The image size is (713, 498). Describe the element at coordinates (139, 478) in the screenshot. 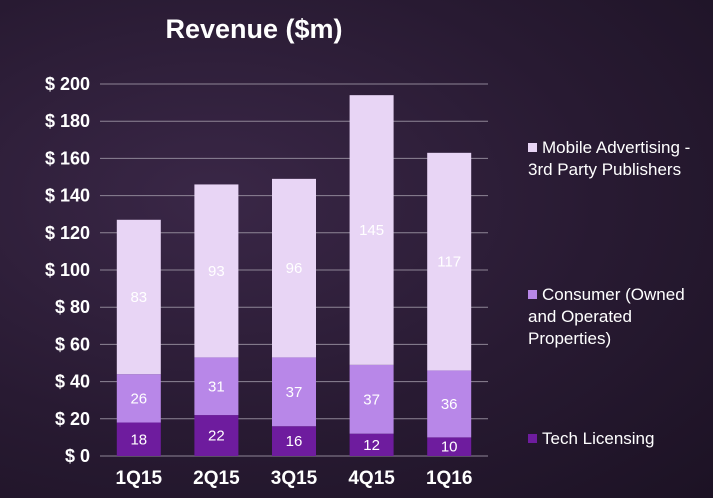

I see `x-tick-label: 1Q15` at that location.